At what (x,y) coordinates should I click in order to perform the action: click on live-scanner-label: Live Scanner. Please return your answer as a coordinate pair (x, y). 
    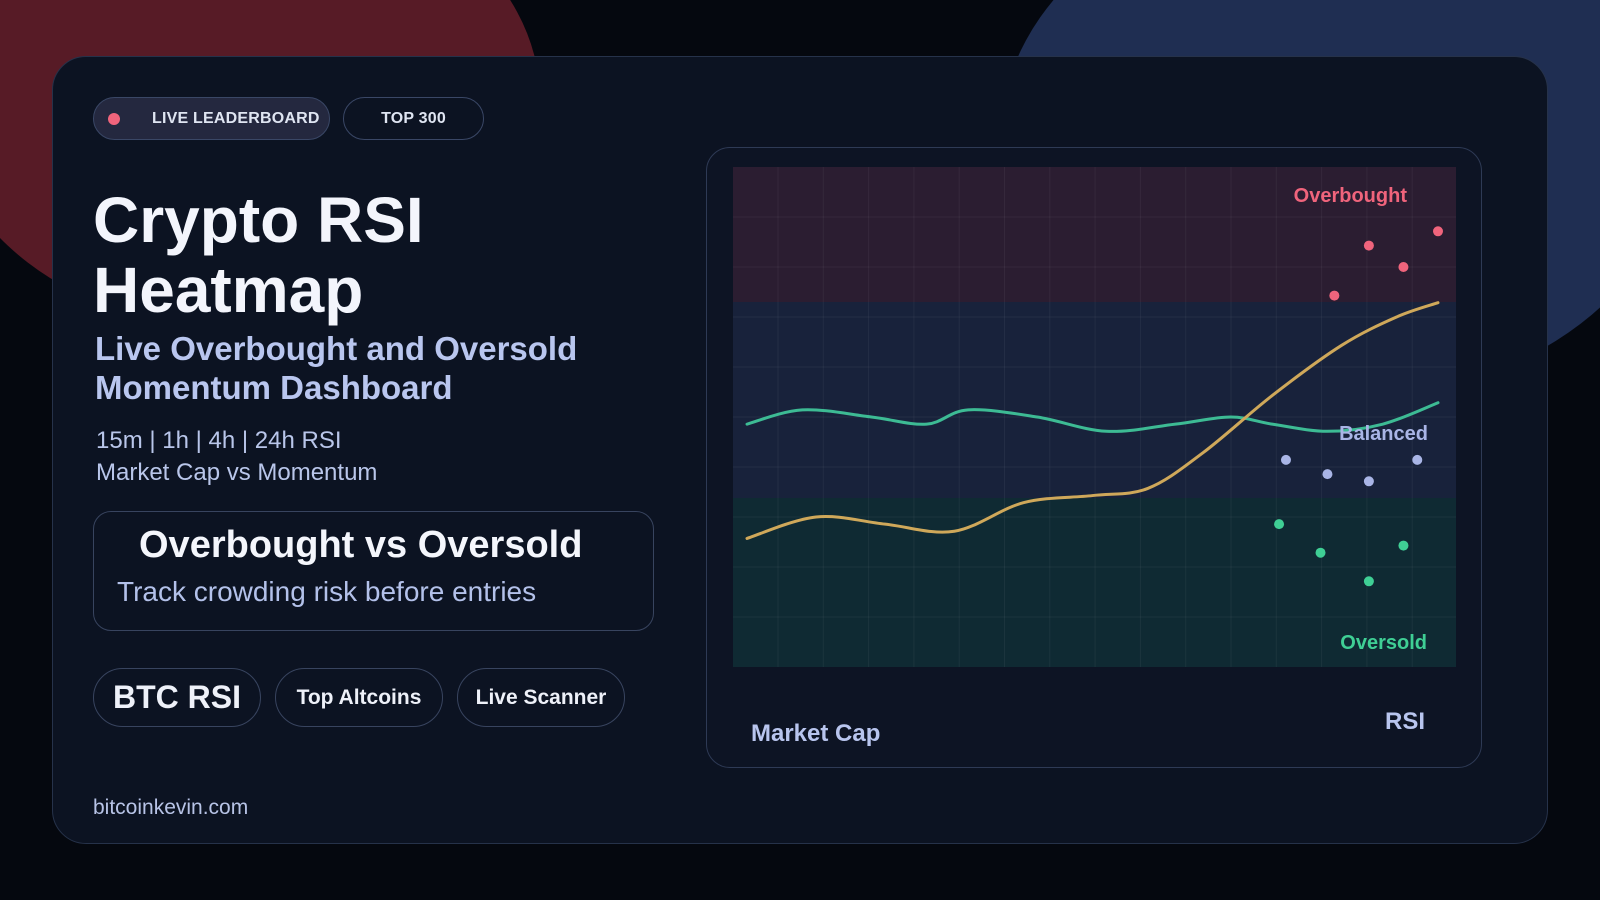
    Looking at the image, I should click on (541, 697).